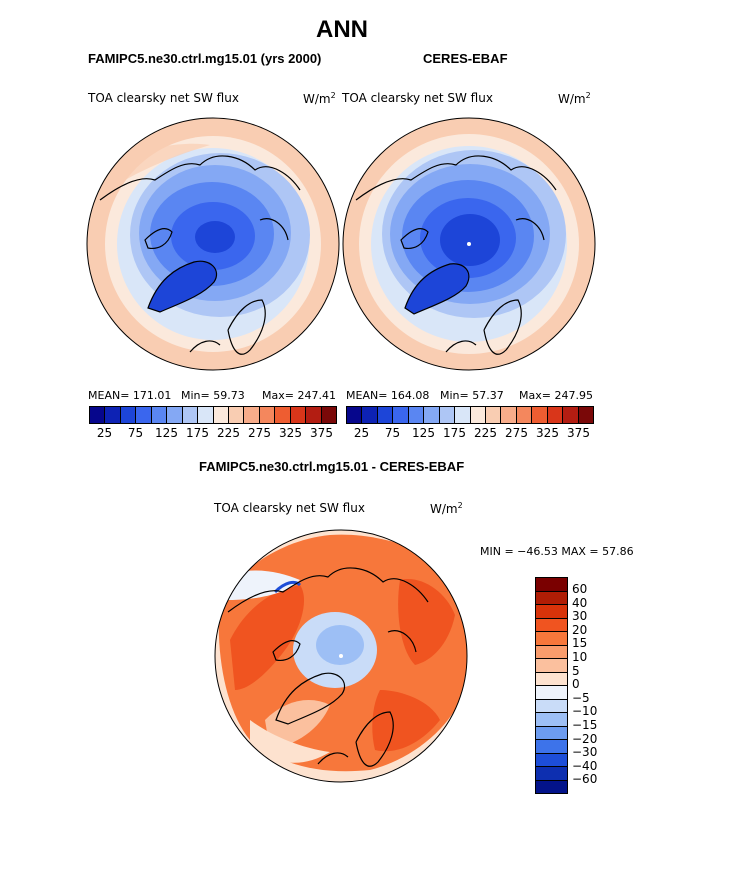 This screenshot has height=882, width=733. I want to click on difference-title: FAMIPC5.ne30.ctrl.mg15.01 - CERES-EBAF, so click(332, 466).